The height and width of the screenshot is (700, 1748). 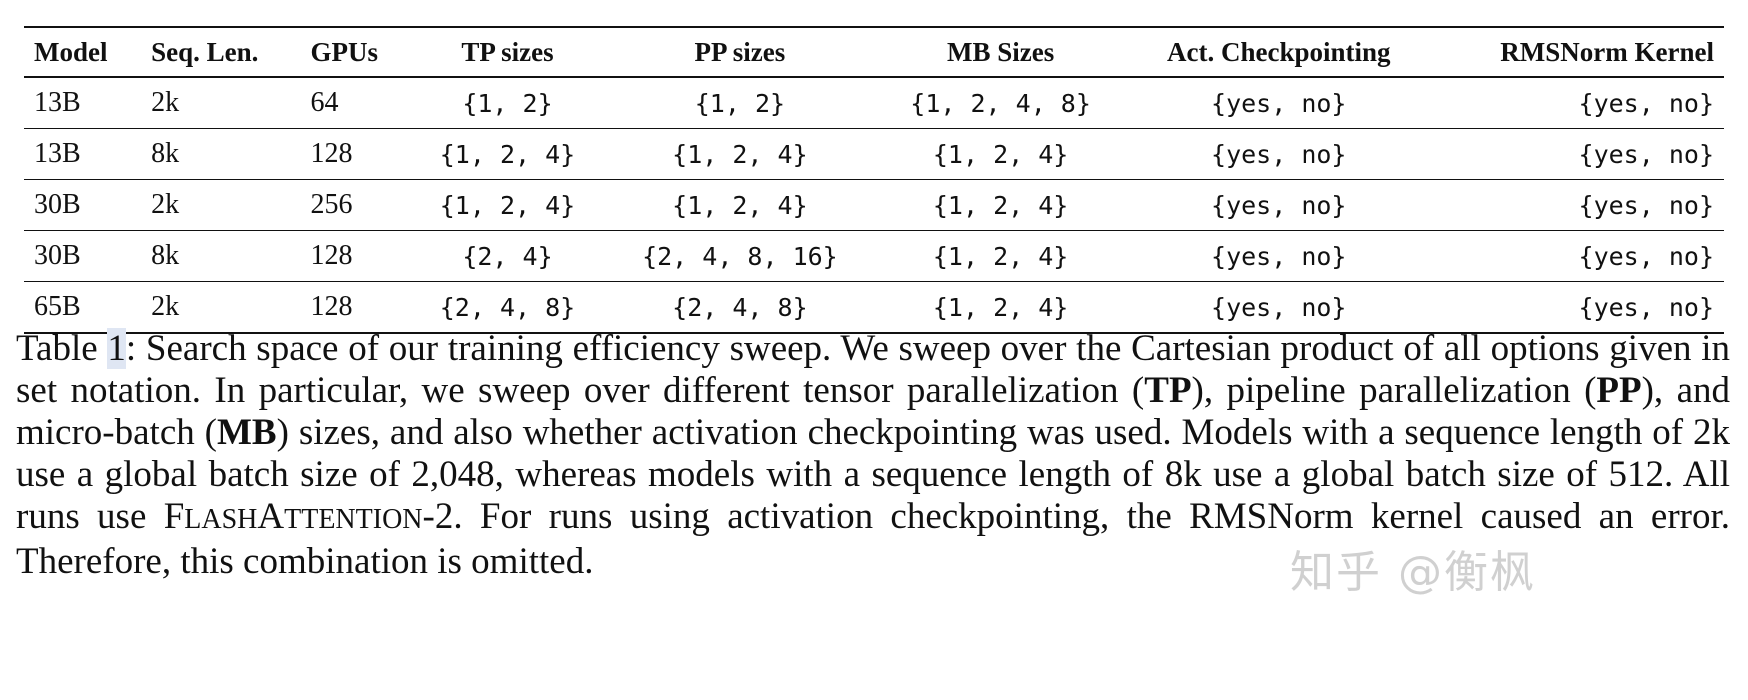 What do you see at coordinates (507, 307) in the screenshot?
I see `cell-tp-sizes: {2, 4, 8}` at bounding box center [507, 307].